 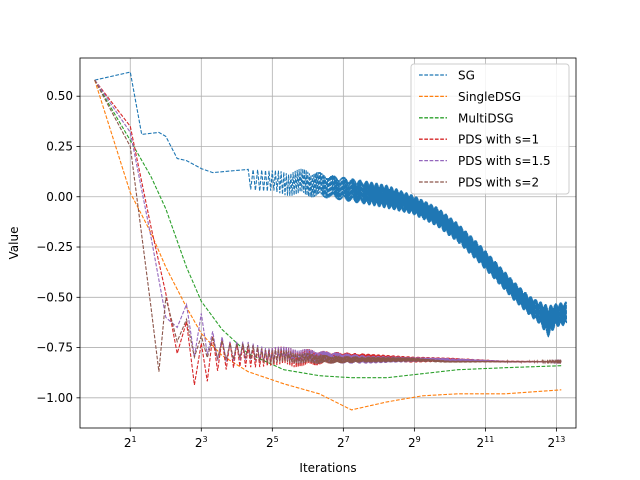 I want to click on y-tick-label: 0.00, so click(x=59, y=197).